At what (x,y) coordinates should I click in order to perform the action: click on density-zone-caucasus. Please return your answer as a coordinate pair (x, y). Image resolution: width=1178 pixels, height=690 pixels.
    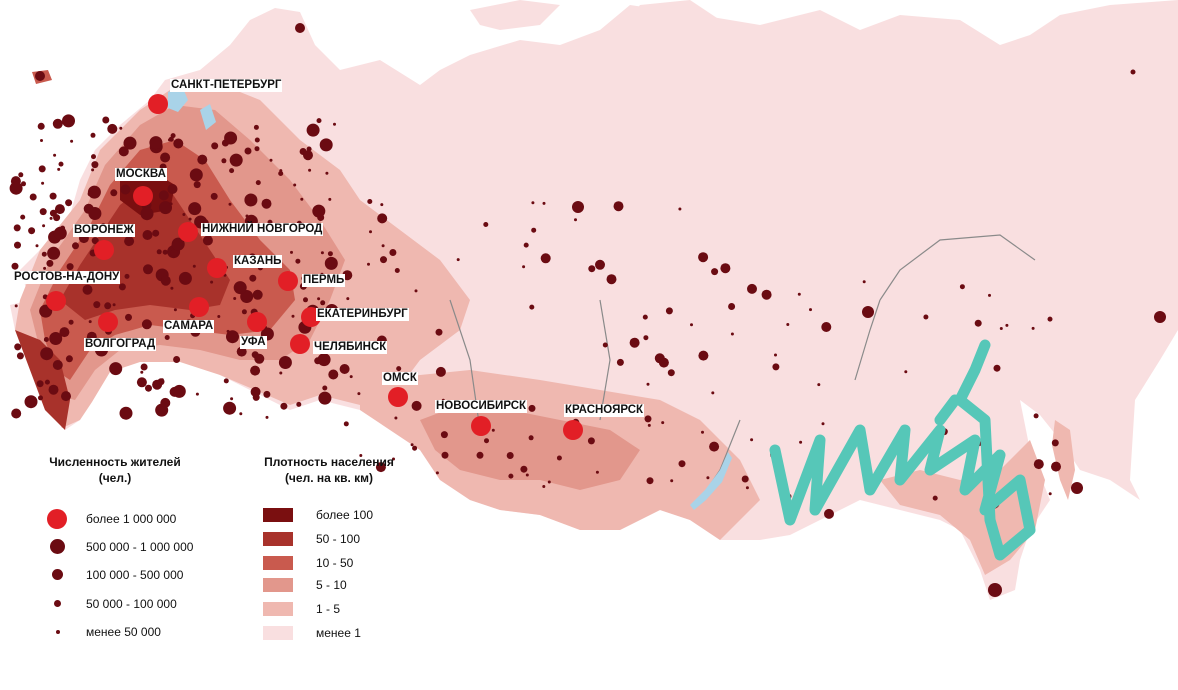
    Looking at the image, I should click on (42, 380).